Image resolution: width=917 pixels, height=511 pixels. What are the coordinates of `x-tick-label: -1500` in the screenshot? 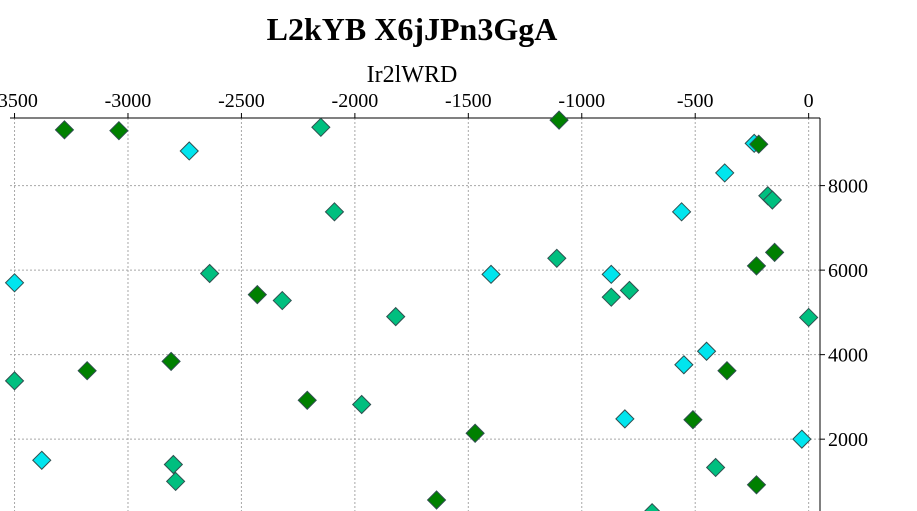 It's located at (468, 101).